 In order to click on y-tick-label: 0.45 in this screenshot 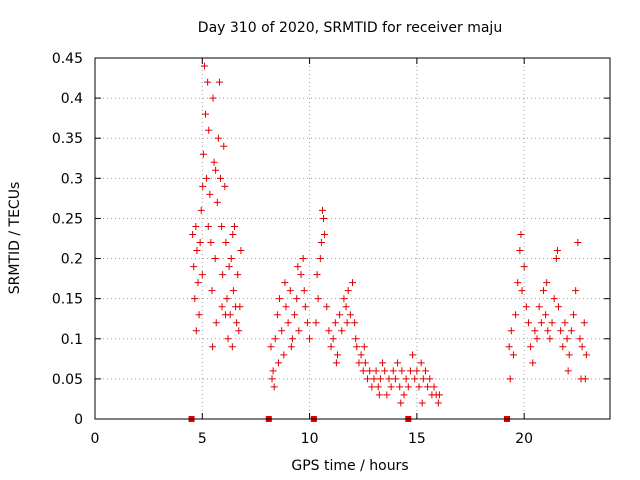, I will do `click(67, 59)`.